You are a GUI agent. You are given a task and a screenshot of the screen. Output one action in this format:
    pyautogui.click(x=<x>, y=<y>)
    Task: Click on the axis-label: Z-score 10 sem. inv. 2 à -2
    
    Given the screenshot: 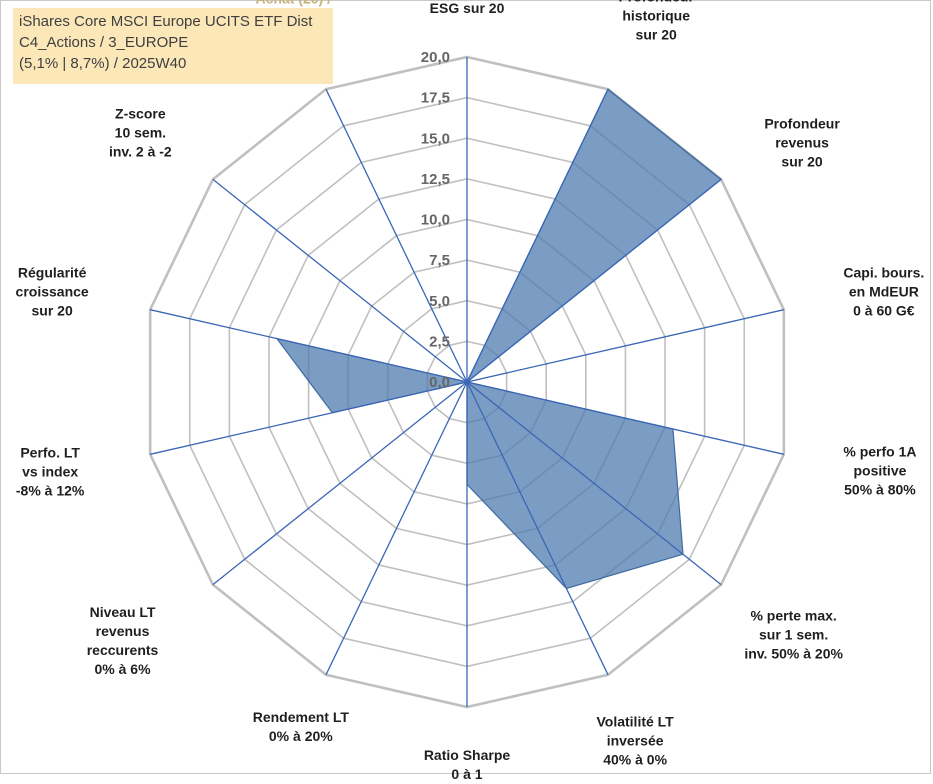 What is the action you would take?
    pyautogui.click(x=140, y=133)
    